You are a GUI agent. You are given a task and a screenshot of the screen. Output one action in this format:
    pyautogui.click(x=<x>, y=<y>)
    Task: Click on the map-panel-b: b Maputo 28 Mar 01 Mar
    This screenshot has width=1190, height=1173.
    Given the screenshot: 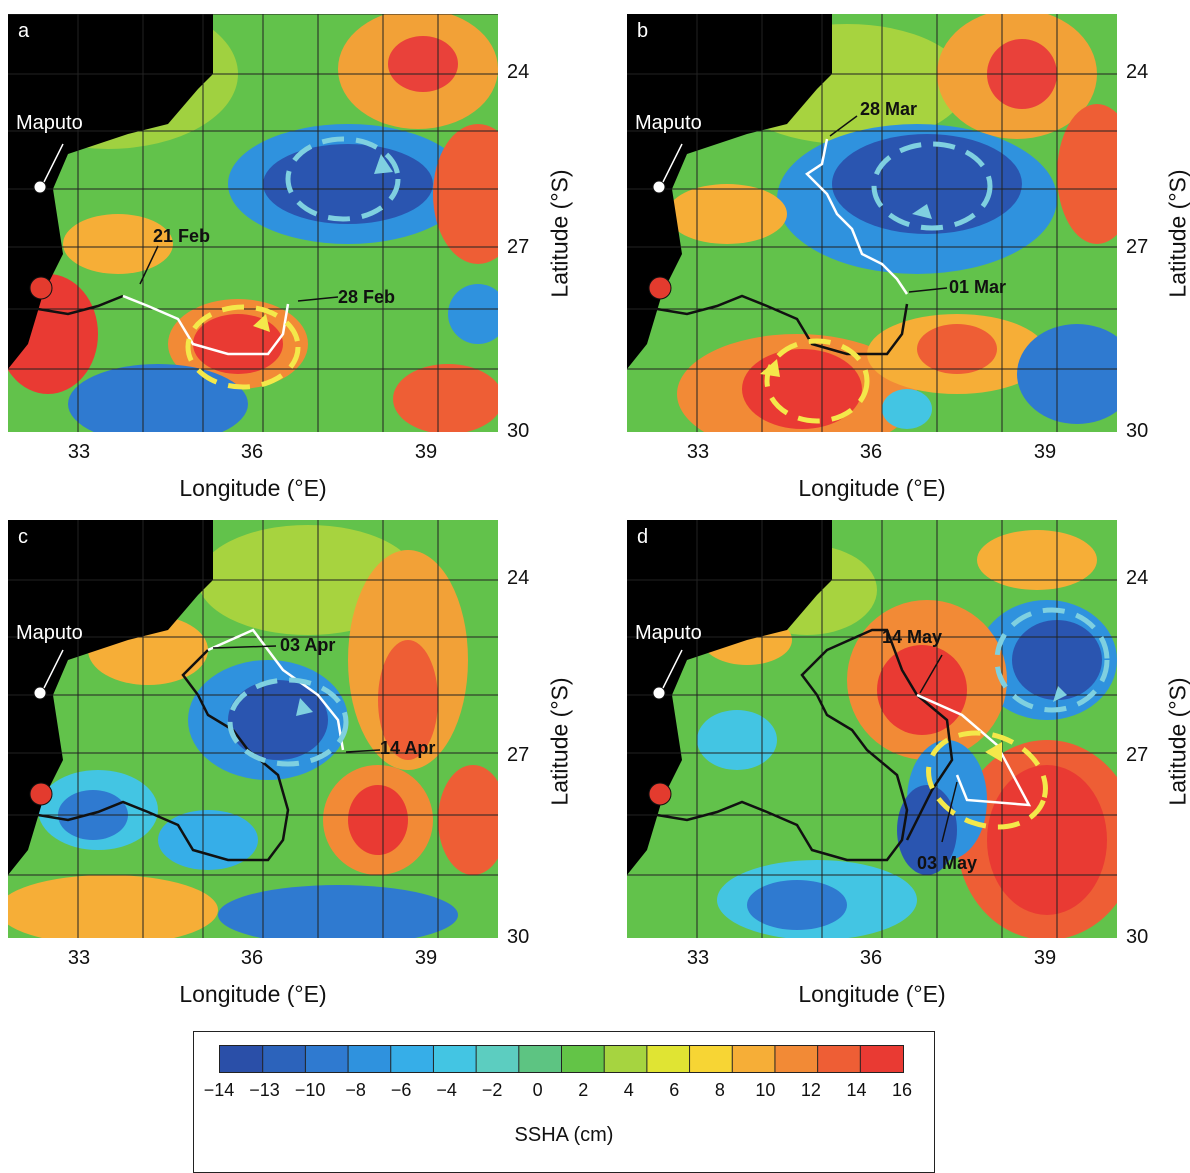 What is the action you would take?
    pyautogui.click(x=872, y=223)
    